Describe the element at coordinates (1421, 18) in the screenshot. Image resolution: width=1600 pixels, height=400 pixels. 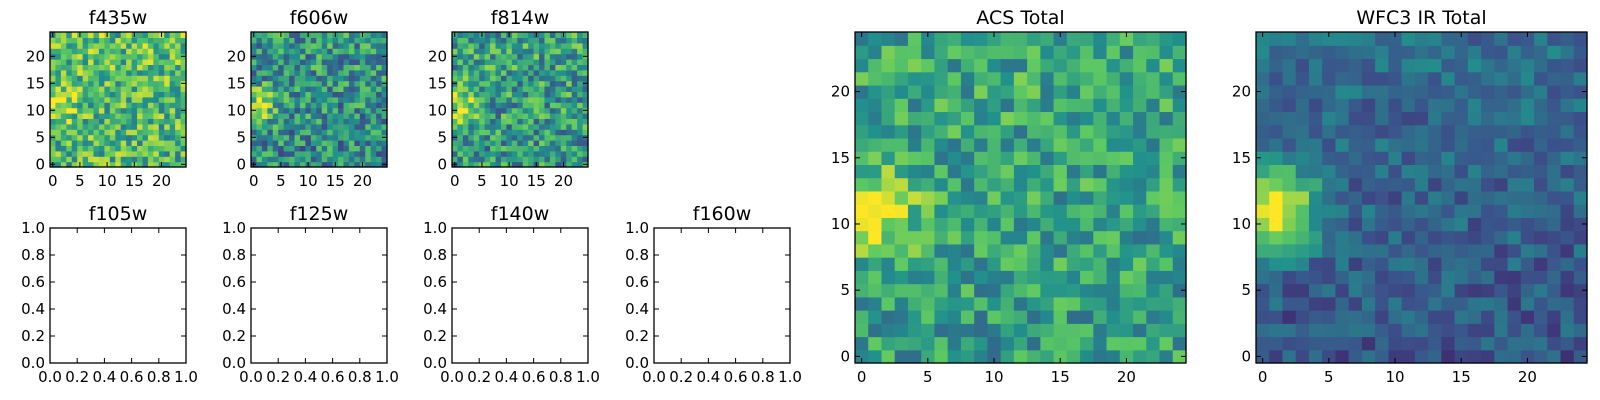
I see `panel-title: WFC3 IR Total` at that location.